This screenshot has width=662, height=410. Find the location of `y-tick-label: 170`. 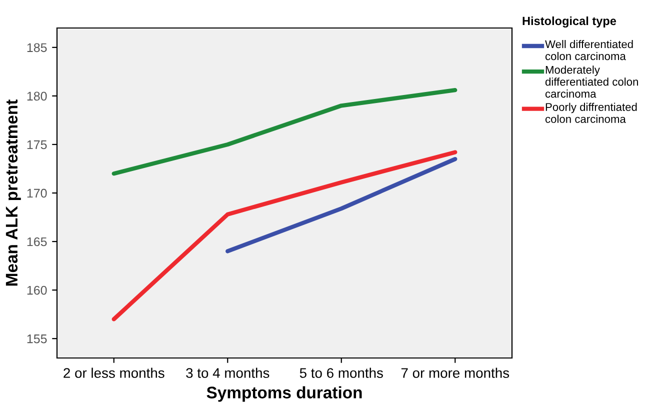

y-tick-label: 170 is located at coordinates (37, 193).